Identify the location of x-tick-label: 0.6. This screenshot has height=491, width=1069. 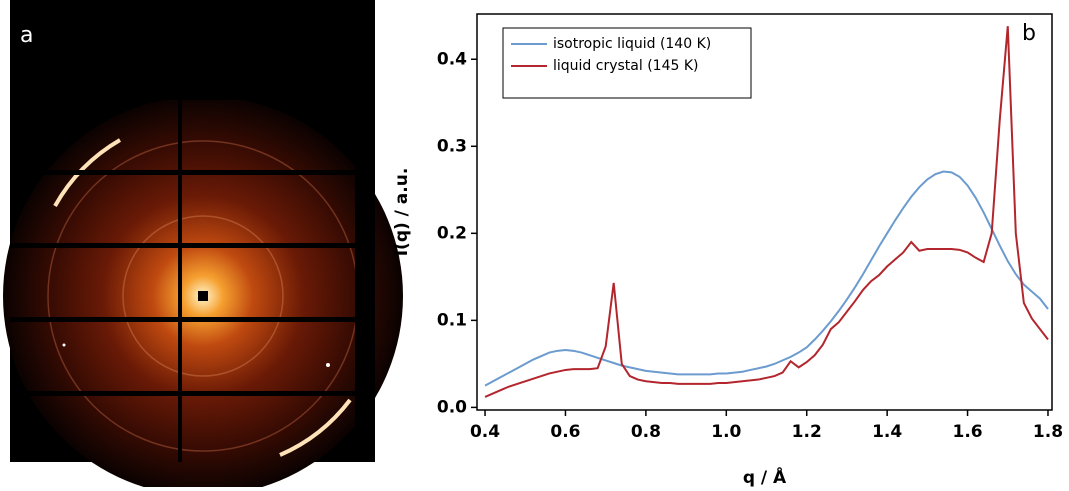
(565, 432).